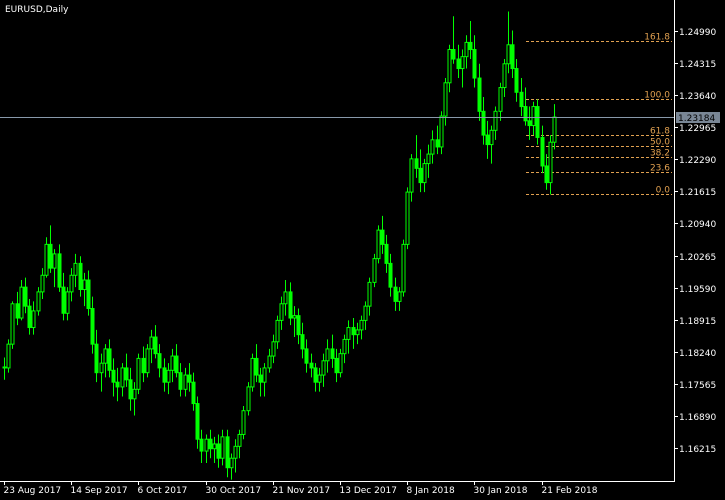 The height and width of the screenshot is (500, 725). Describe the element at coordinates (696, 119) in the screenshot. I see `current-price-label: 1.23184` at that location.